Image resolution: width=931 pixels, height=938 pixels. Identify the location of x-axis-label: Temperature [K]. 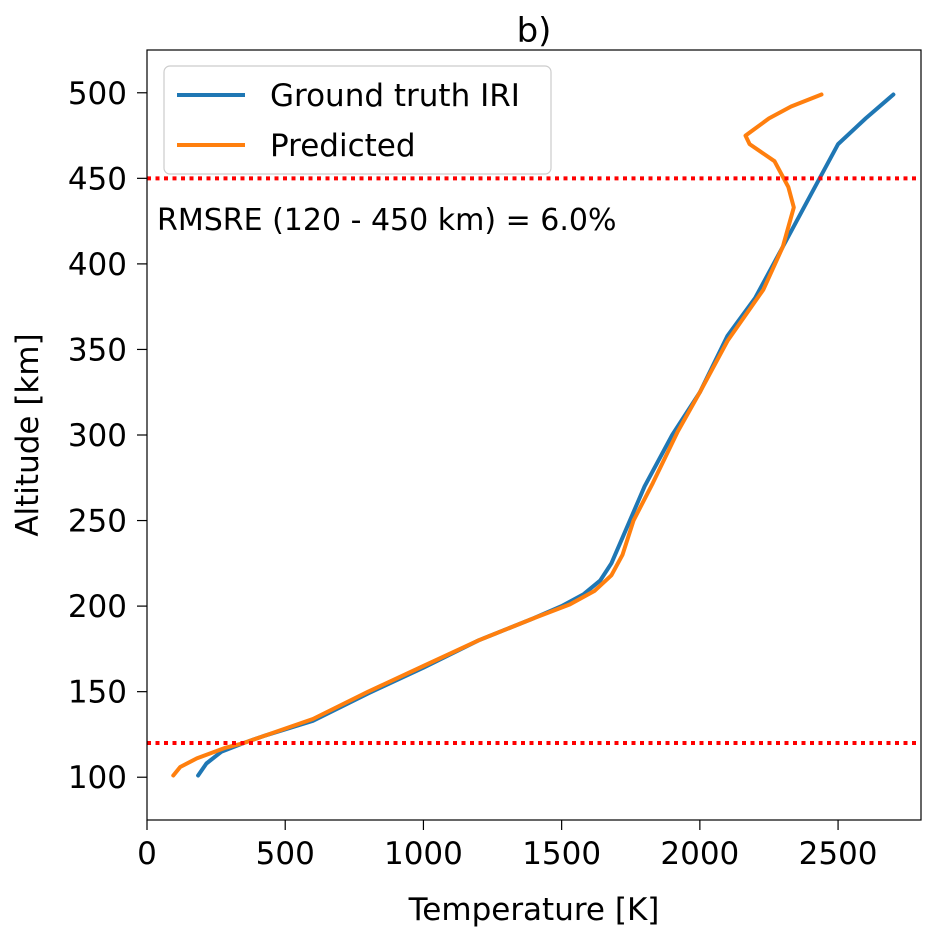
(534, 910).